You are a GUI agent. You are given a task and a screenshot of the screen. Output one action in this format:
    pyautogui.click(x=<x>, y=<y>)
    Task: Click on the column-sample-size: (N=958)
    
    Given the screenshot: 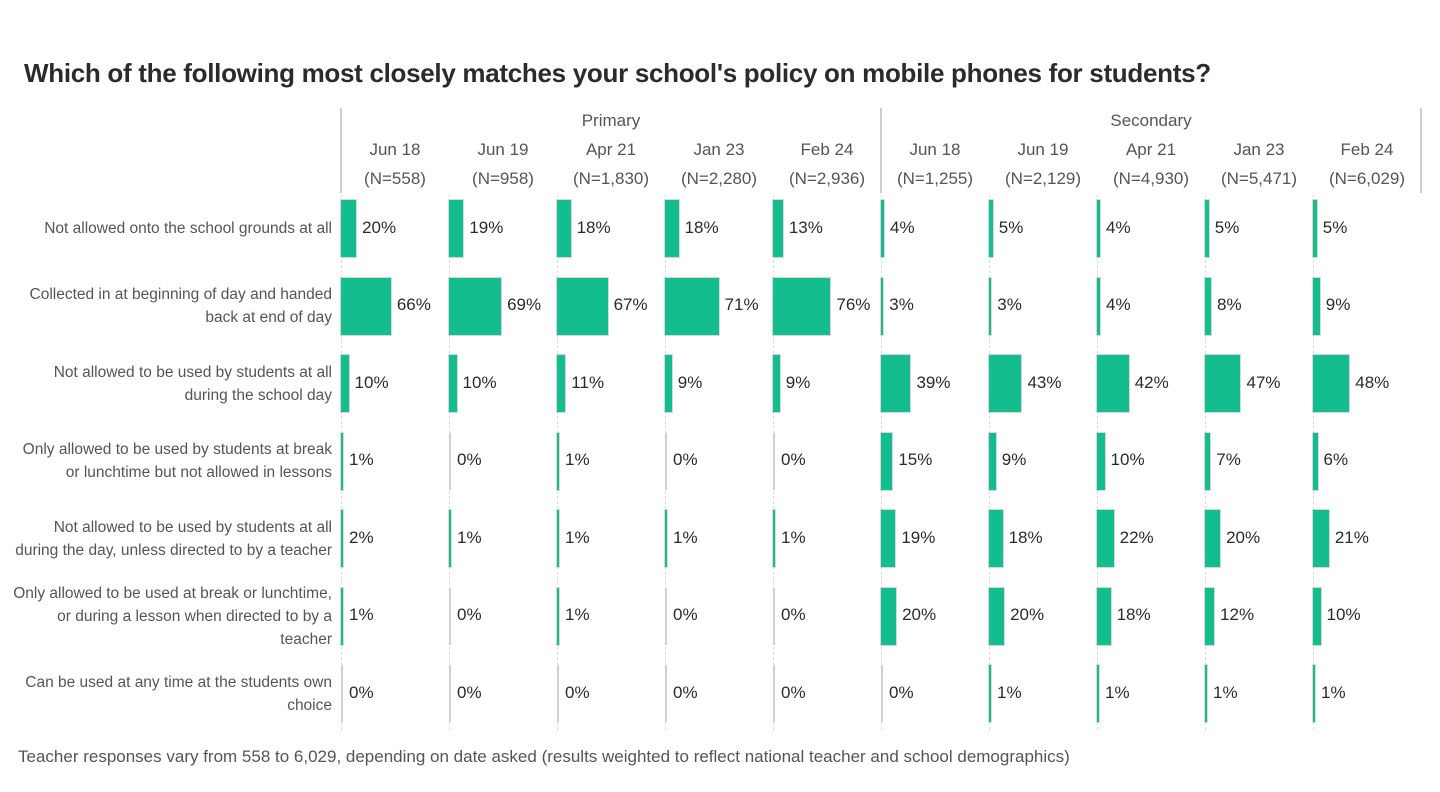 What is the action you would take?
    pyautogui.click(x=503, y=178)
    